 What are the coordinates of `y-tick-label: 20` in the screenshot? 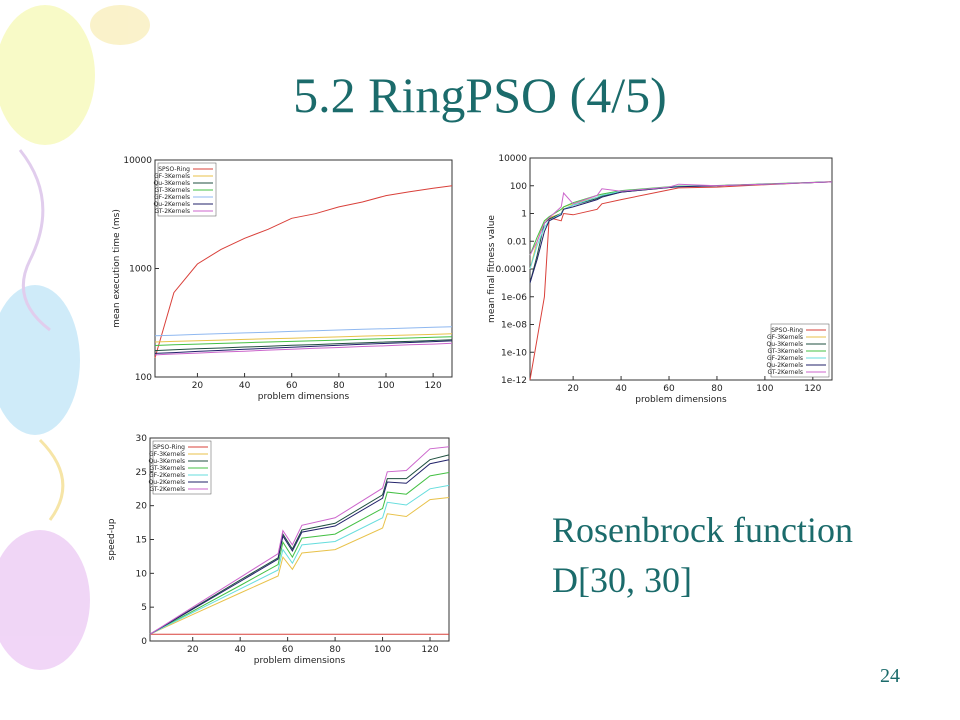 It's located at (142, 507).